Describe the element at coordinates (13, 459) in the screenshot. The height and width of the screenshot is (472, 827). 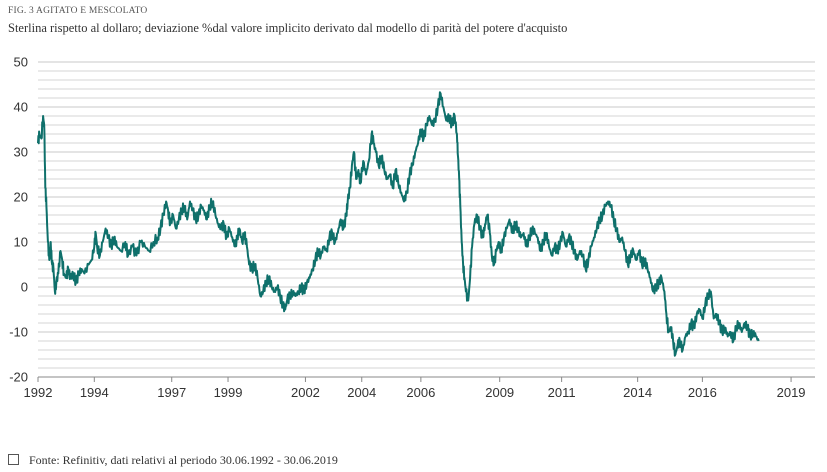
I see `square-icon` at that location.